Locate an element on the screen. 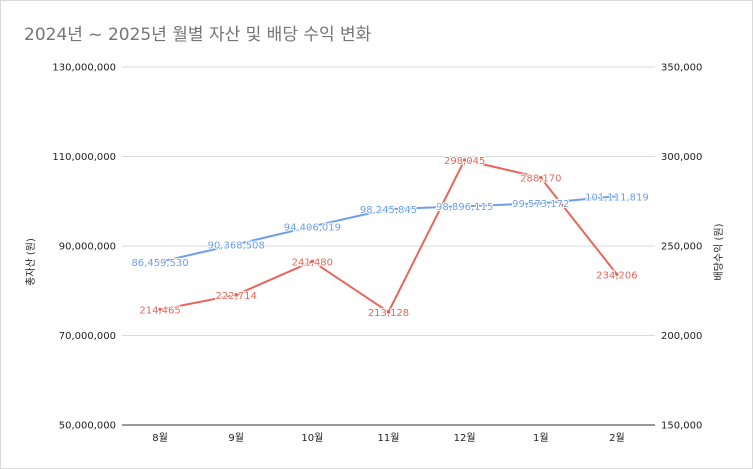 The image size is (753, 469). chart-title: 2024년 ~ 2025년 월별 자산 및 배당 수익 변화 is located at coordinates (198, 35).